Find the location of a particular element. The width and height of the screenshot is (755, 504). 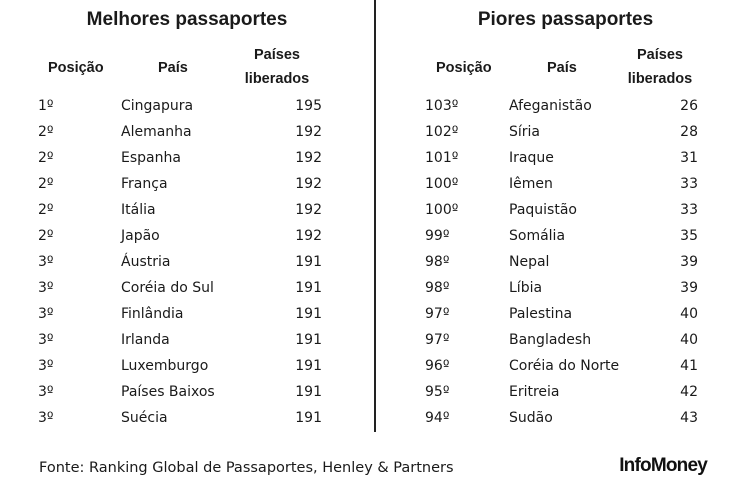

table-row: 3º Luxemburgo 191 is located at coordinates (187, 366).